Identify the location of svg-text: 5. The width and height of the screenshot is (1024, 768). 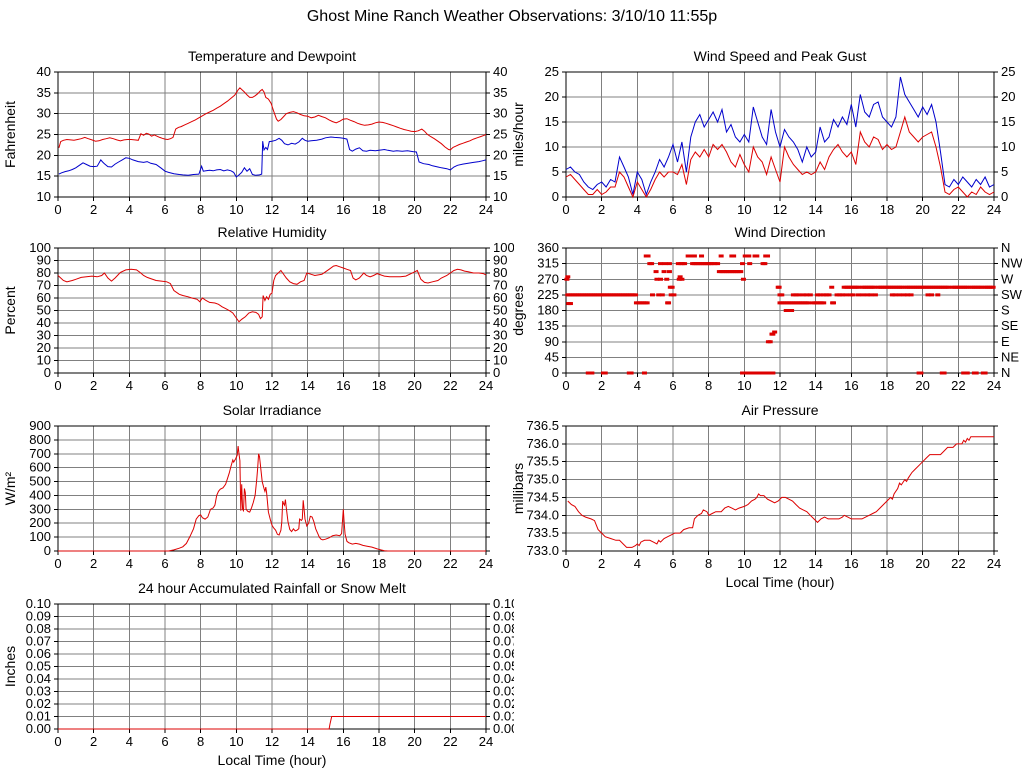
(555, 171).